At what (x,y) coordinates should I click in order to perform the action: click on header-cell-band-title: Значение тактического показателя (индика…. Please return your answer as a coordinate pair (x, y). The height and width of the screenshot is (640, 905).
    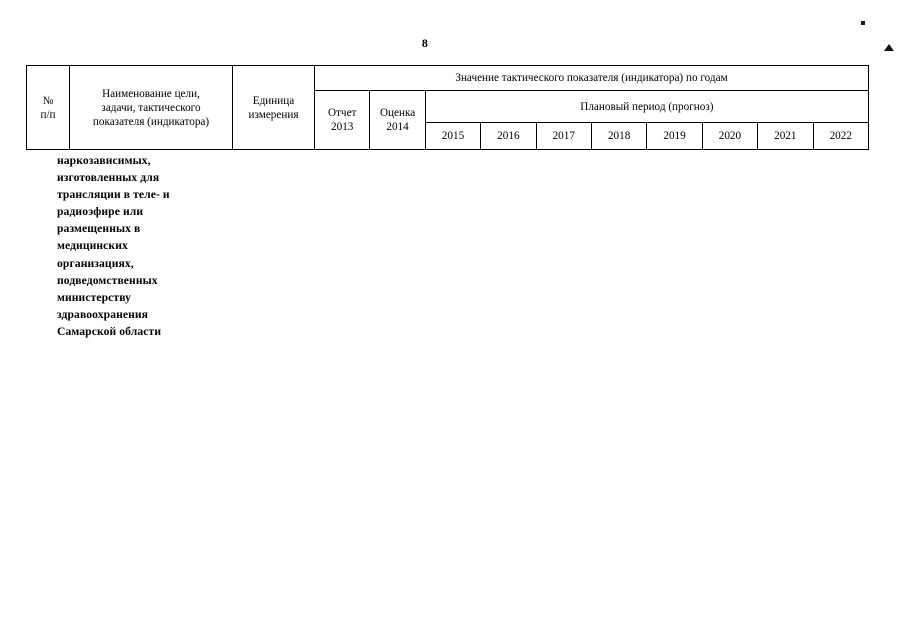
    Looking at the image, I should click on (591, 78).